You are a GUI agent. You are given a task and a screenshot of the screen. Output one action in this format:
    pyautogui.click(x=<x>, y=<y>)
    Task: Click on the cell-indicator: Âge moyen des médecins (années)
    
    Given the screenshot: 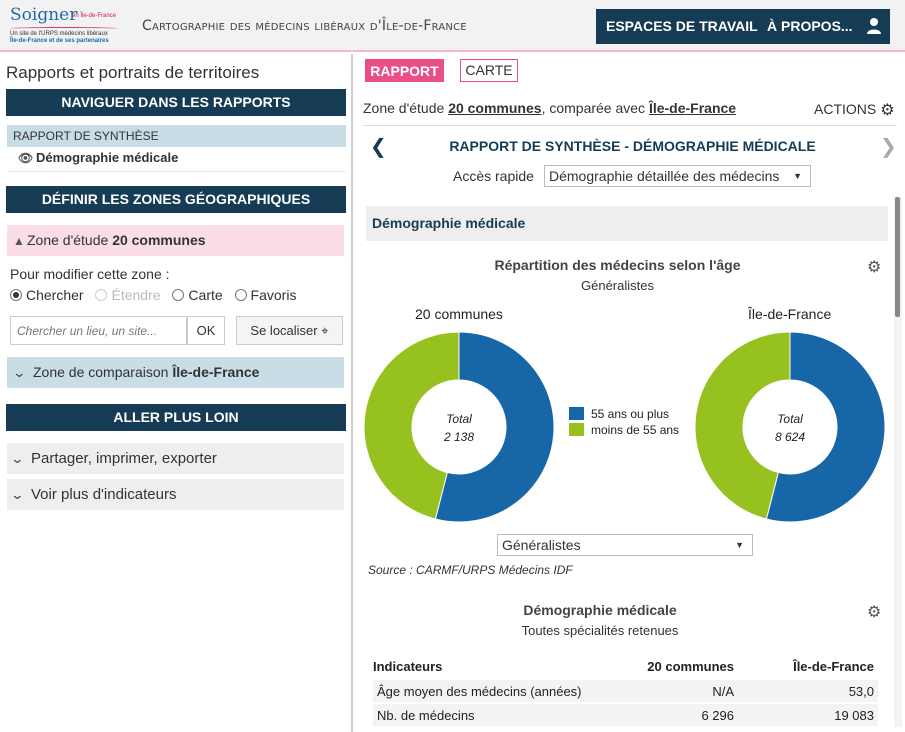 What is the action you would take?
    pyautogui.click(x=505, y=691)
    